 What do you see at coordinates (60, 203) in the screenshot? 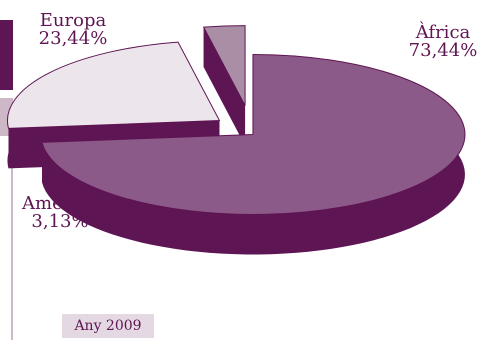
I see `label-america-name: Amèrica` at bounding box center [60, 203].